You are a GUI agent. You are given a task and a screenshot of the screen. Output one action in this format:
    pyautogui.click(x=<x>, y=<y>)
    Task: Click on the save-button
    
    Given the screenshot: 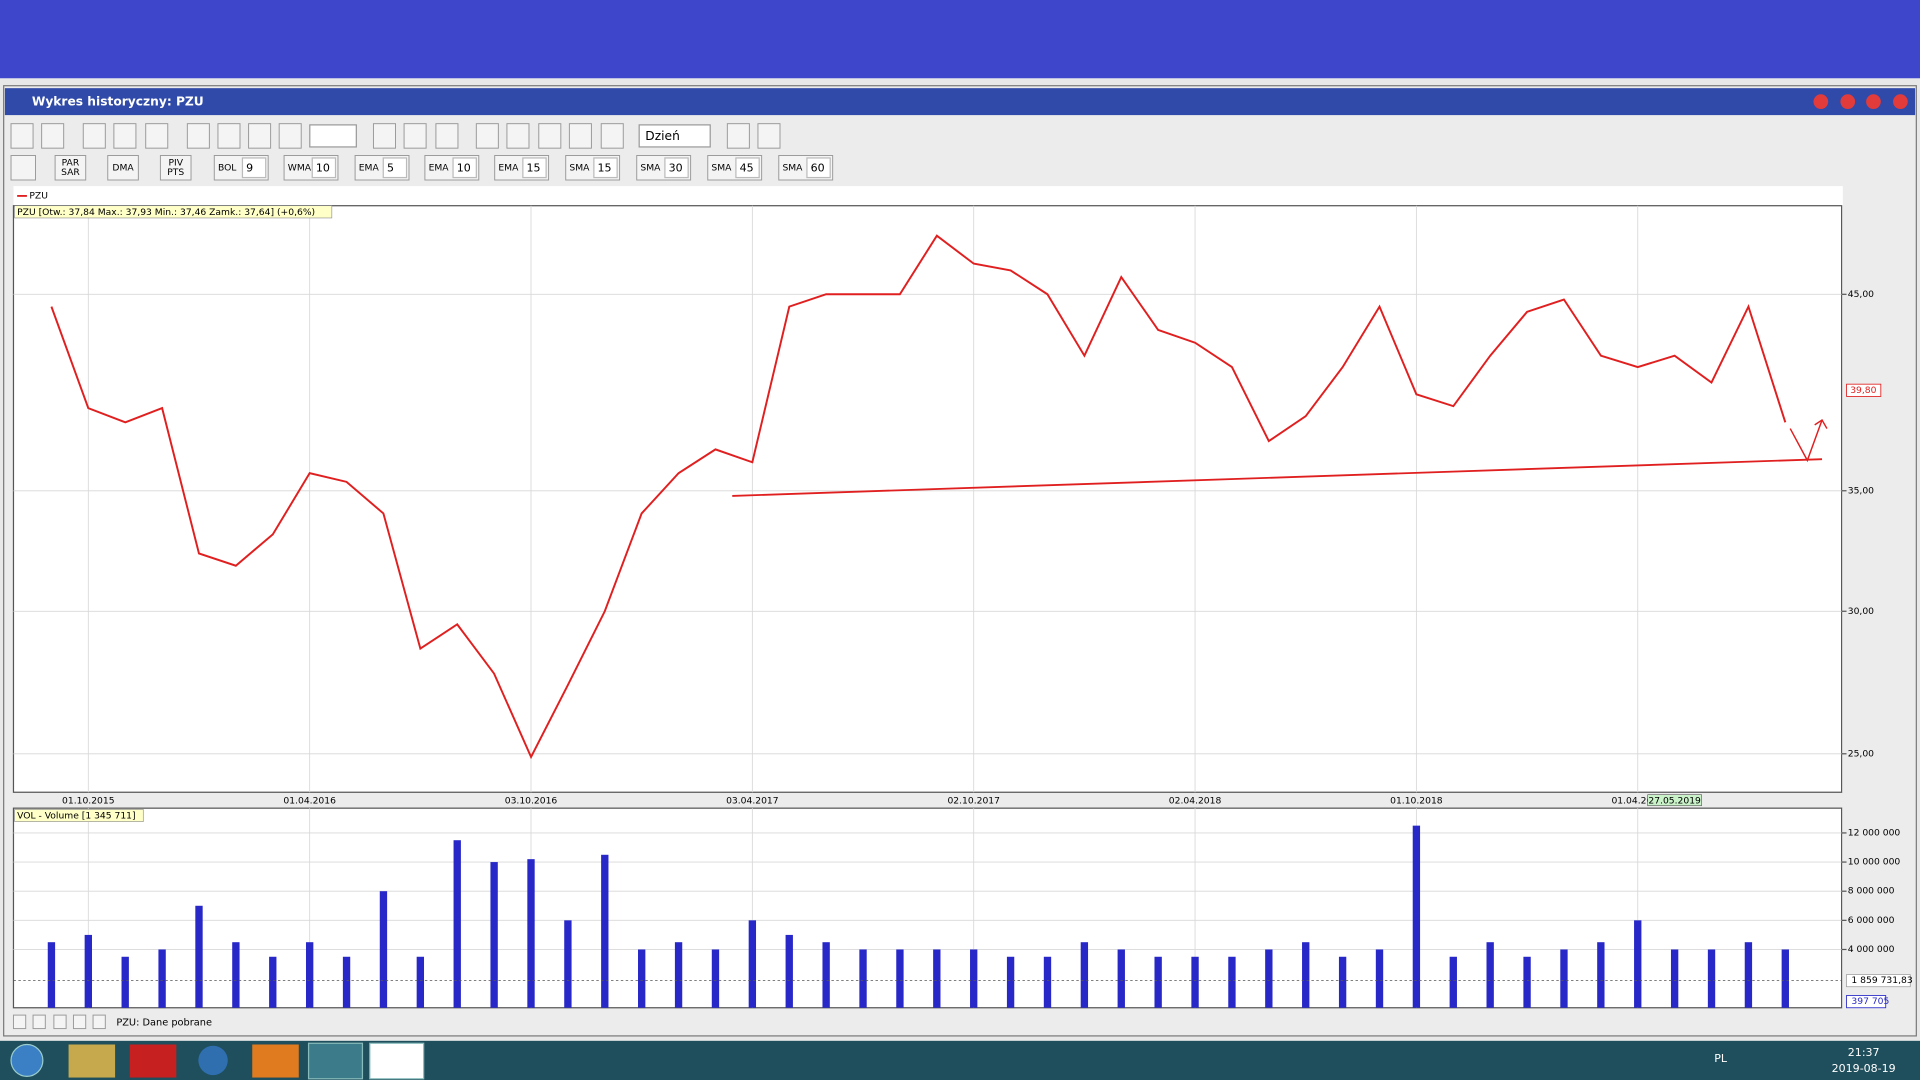 What is the action you would take?
    pyautogui.click(x=53, y=136)
    